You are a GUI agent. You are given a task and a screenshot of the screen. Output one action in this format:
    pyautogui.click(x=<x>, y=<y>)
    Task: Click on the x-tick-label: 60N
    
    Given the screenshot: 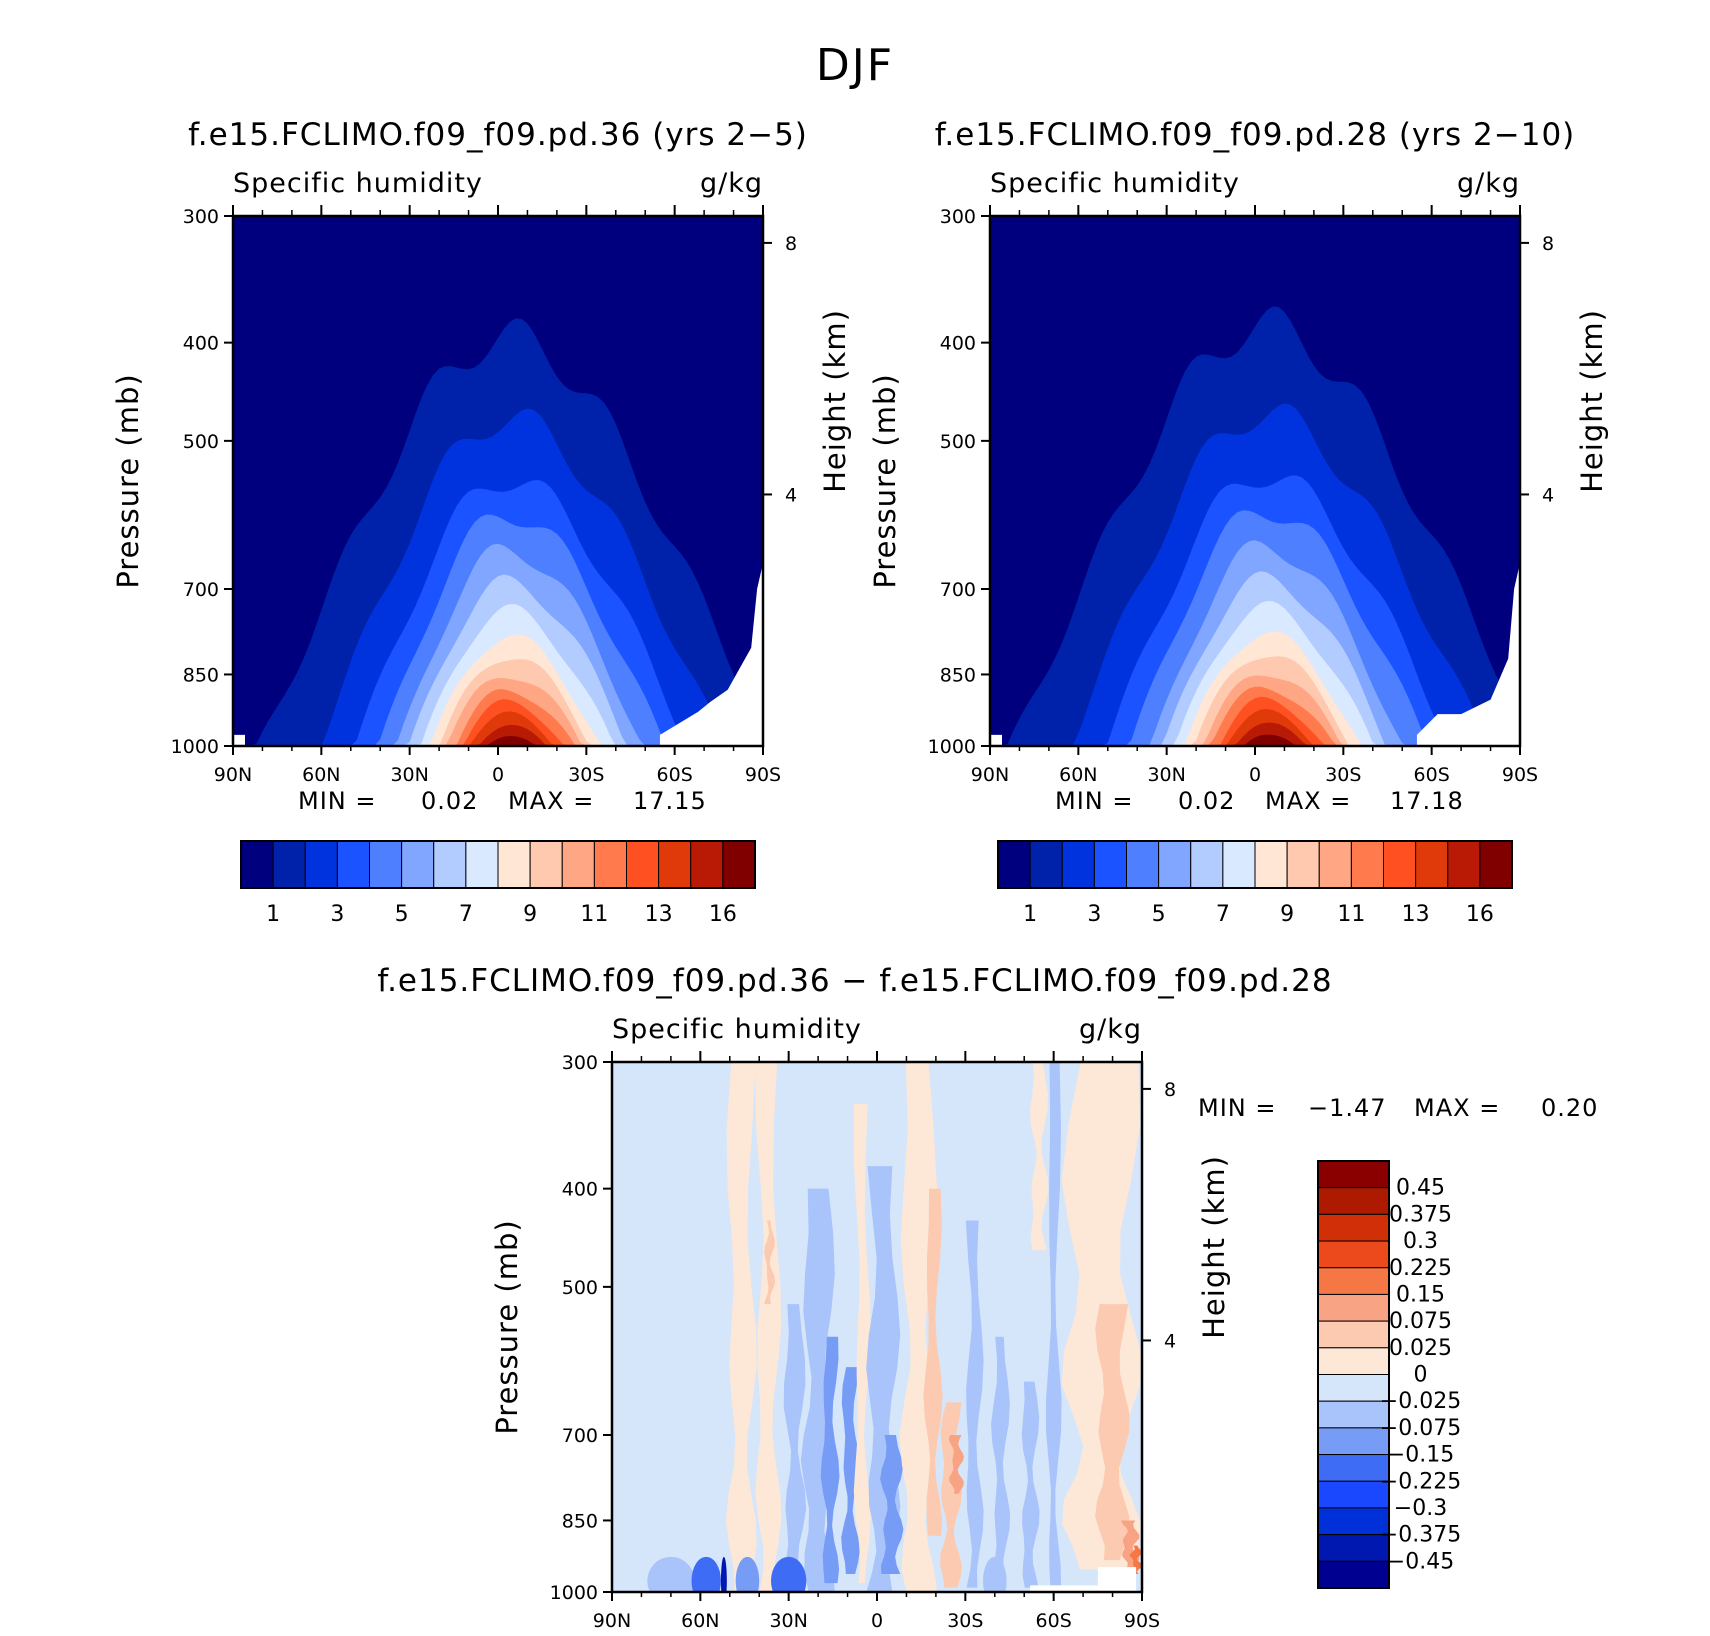 What is the action you would take?
    pyautogui.click(x=1078, y=775)
    